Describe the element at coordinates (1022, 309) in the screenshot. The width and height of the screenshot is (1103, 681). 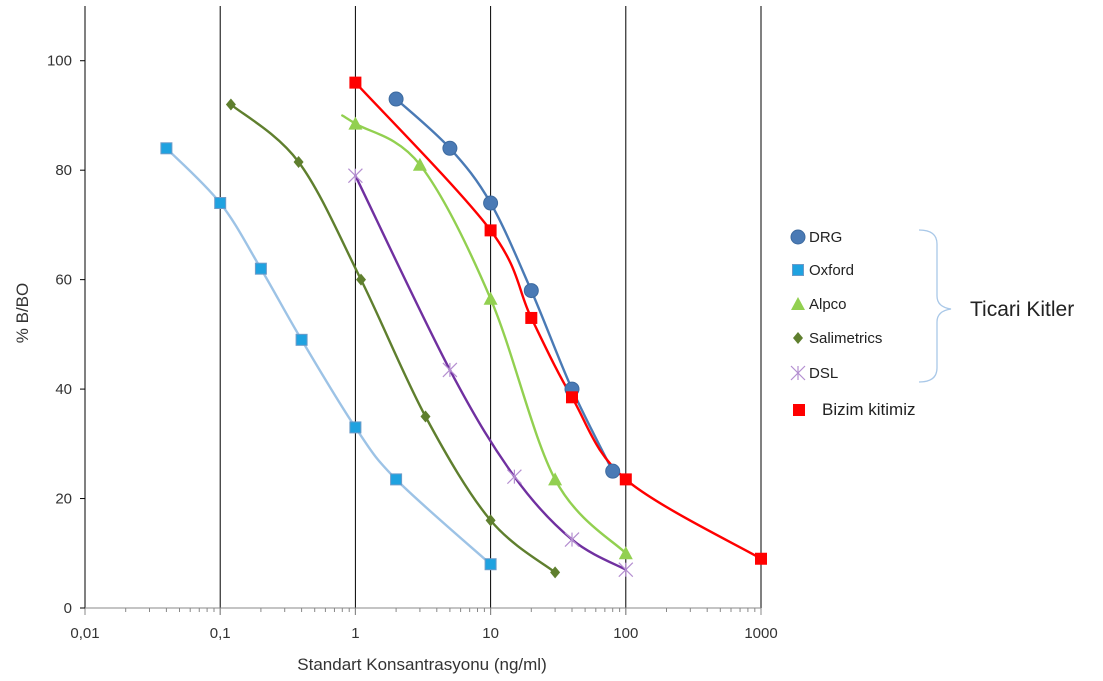
I see `legend-group-label: Ticari Kitler` at that location.